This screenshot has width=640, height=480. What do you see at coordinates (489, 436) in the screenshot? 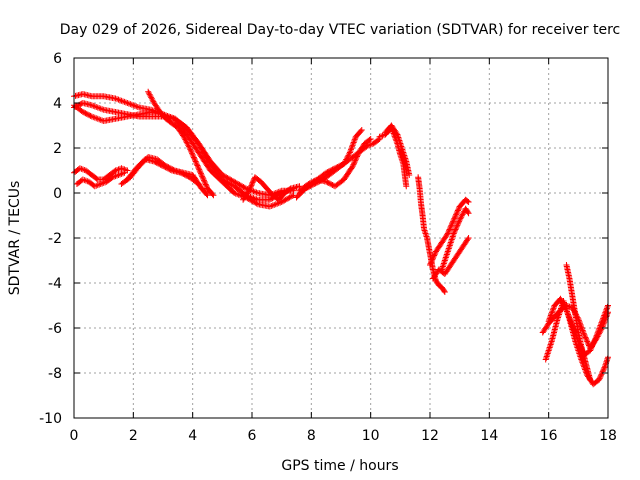
I see `x-tick-label: 14` at bounding box center [489, 436].